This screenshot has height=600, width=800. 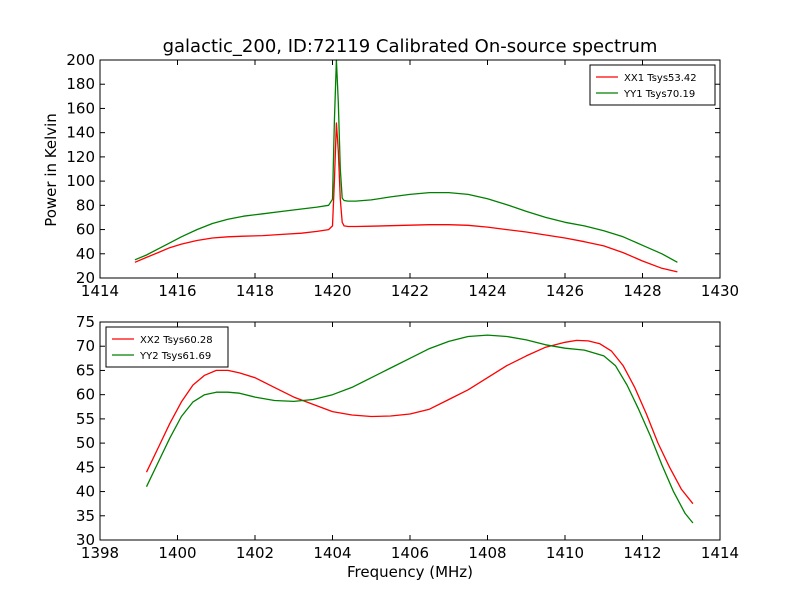 I want to click on x-tick-label: 1406, so click(x=410, y=553).